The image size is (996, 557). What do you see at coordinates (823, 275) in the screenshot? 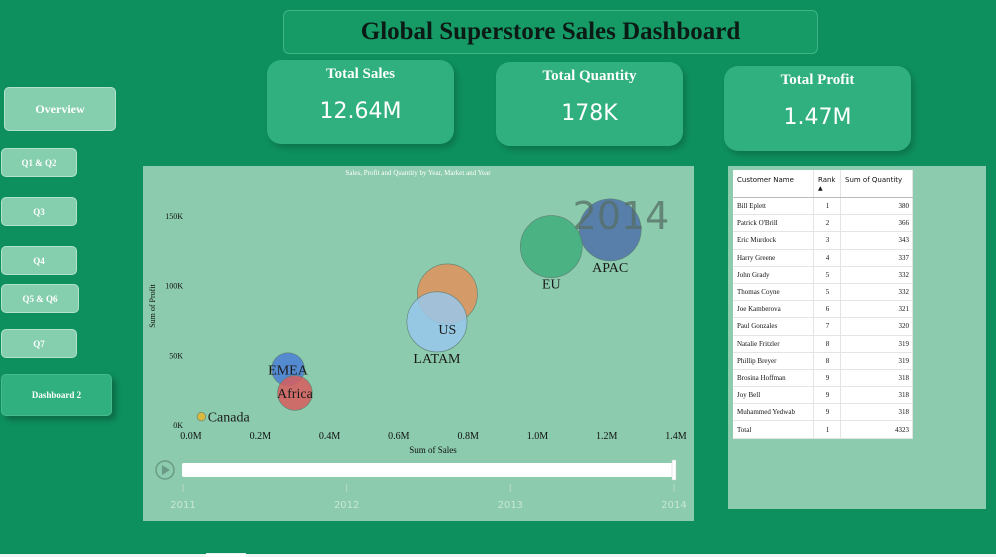
I see `table-row: John Grady 5 332` at bounding box center [823, 275].